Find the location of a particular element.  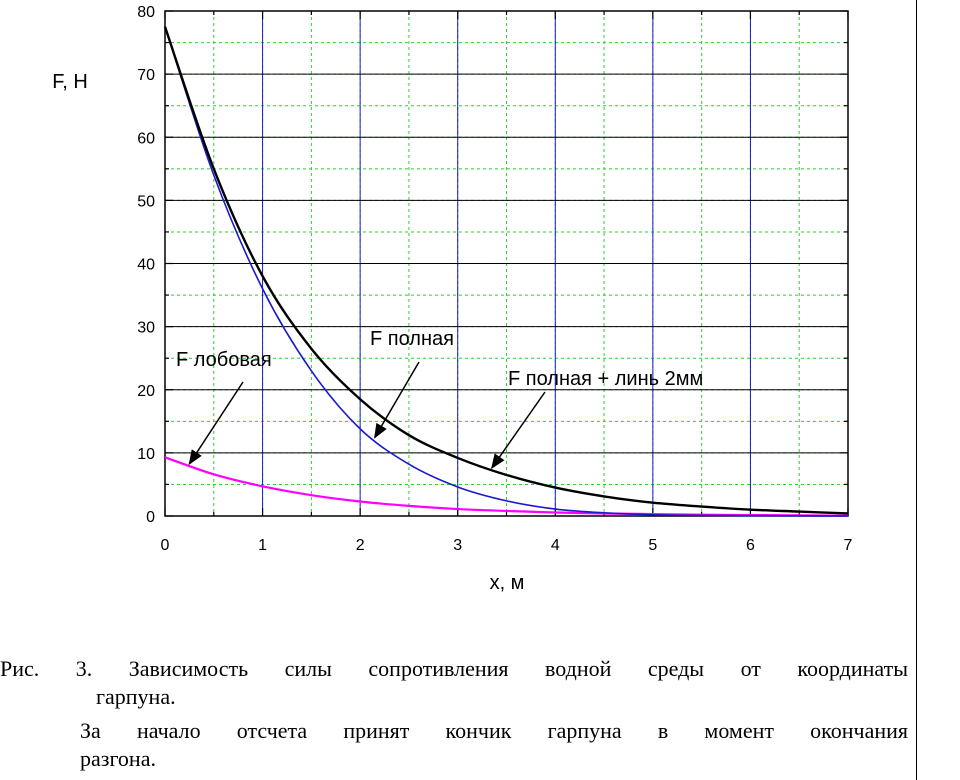

x-axis-label: x, м is located at coordinates (507, 583).